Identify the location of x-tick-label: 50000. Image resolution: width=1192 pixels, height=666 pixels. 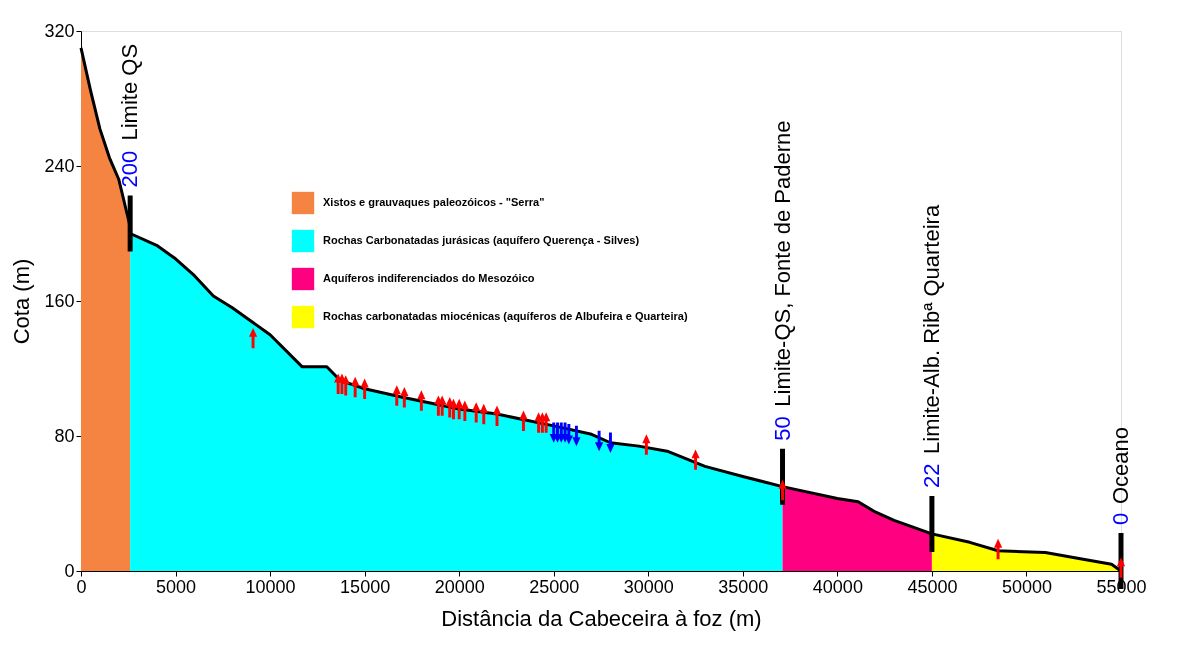
(1026, 586).